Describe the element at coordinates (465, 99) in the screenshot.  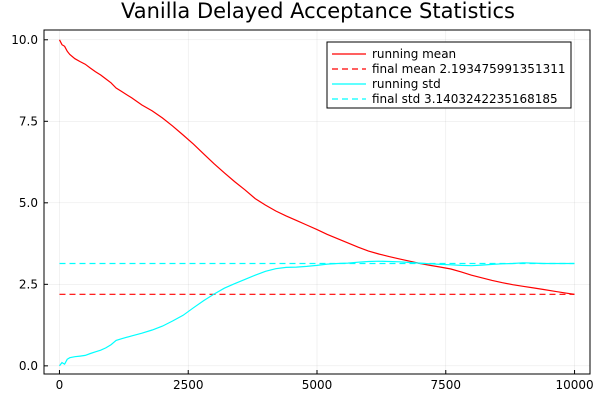
I see `legend-label: final std 3.1403242235168185` at that location.